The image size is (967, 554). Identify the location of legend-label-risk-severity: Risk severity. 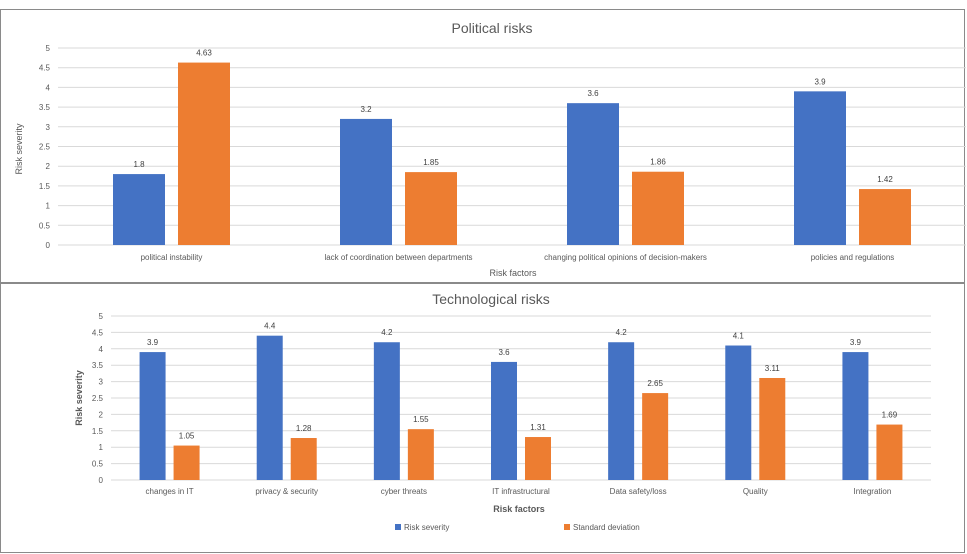
(426, 527).